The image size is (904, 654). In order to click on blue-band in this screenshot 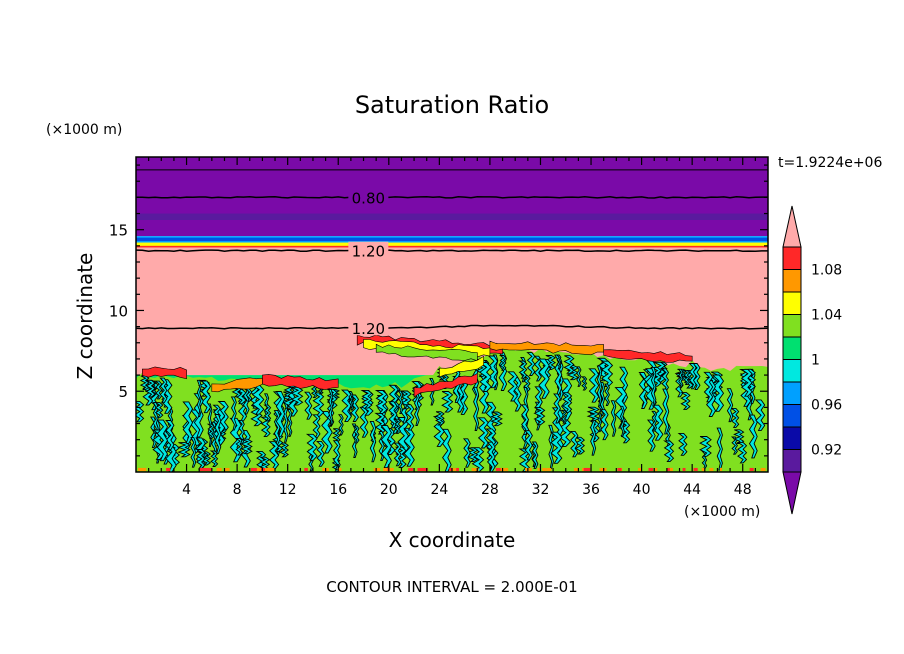, I will do `click(452, 239)`.